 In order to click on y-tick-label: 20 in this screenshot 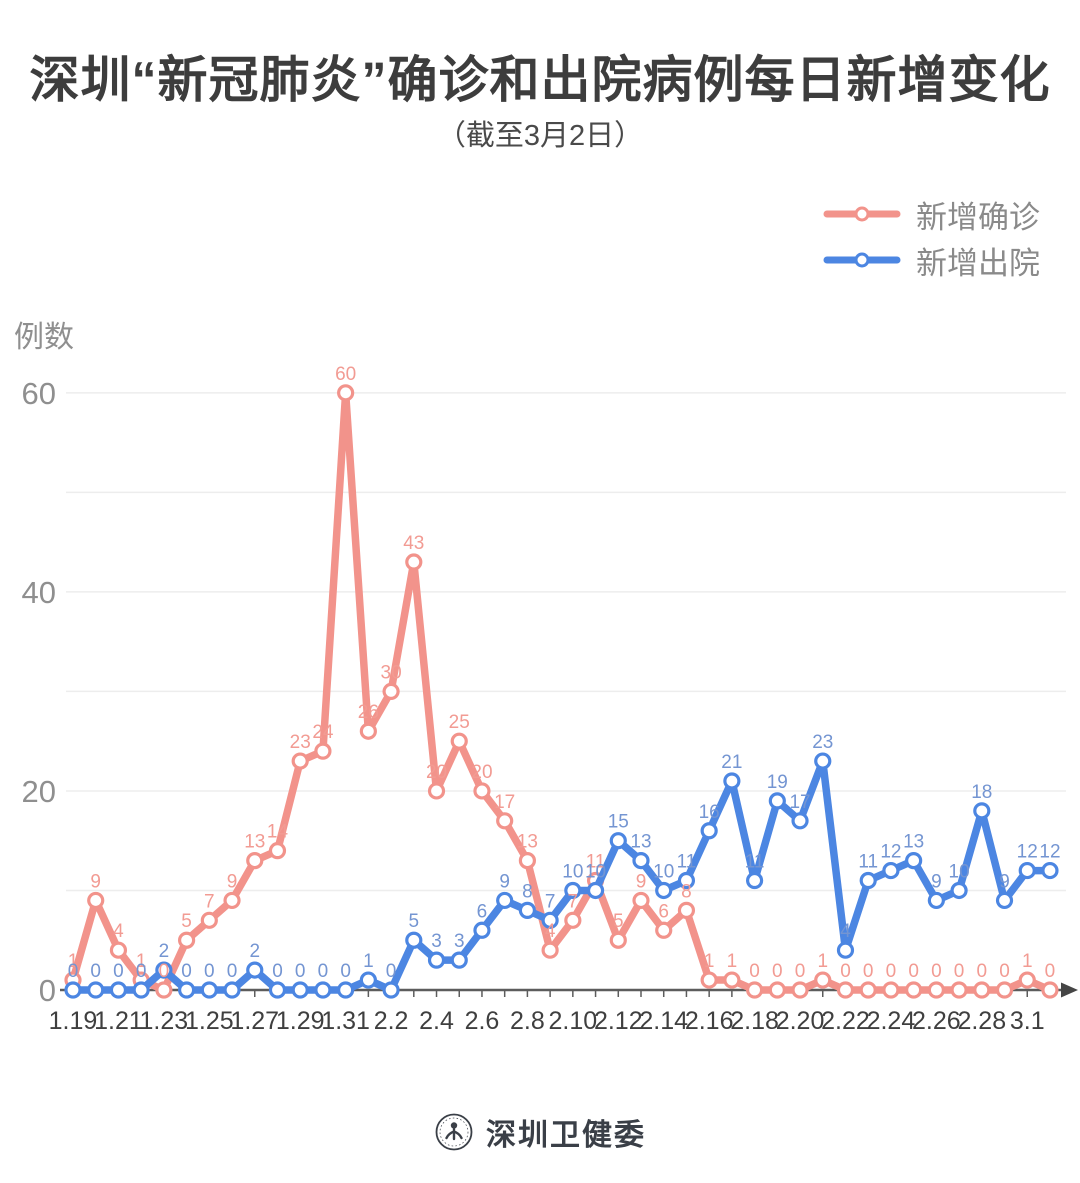, I will do `click(39, 791)`.